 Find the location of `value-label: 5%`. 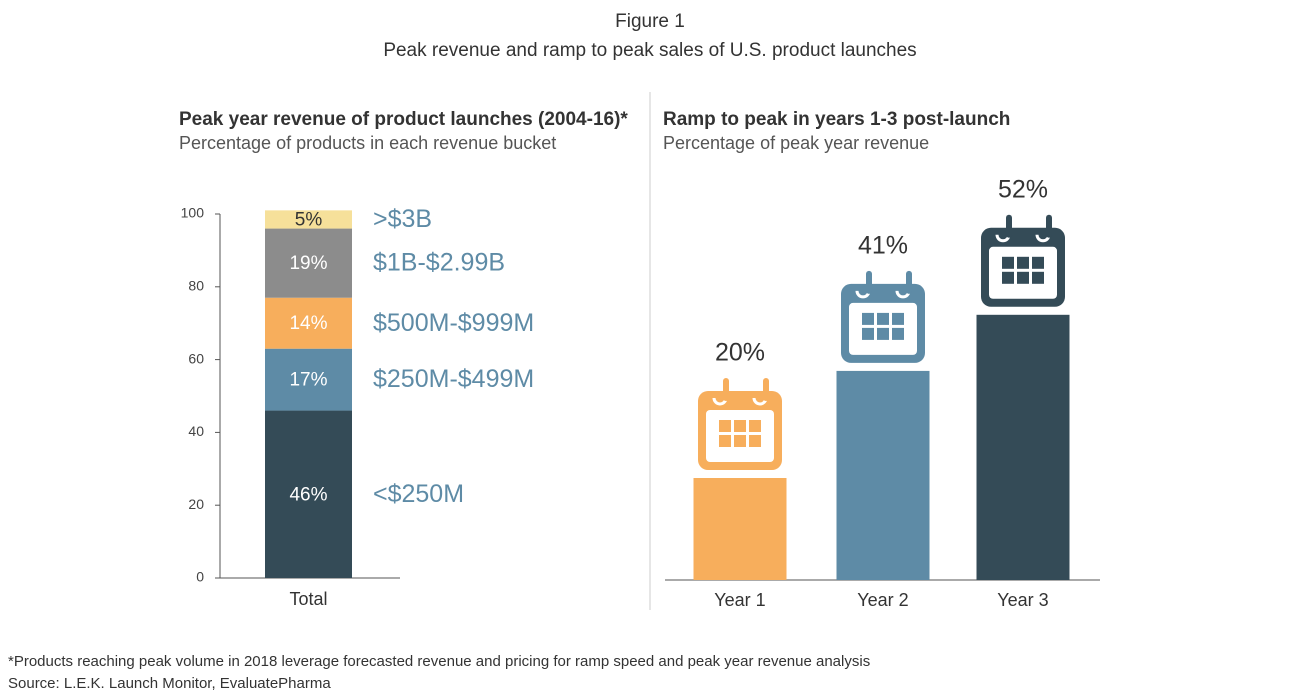

value-label: 5% is located at coordinates (309, 219).